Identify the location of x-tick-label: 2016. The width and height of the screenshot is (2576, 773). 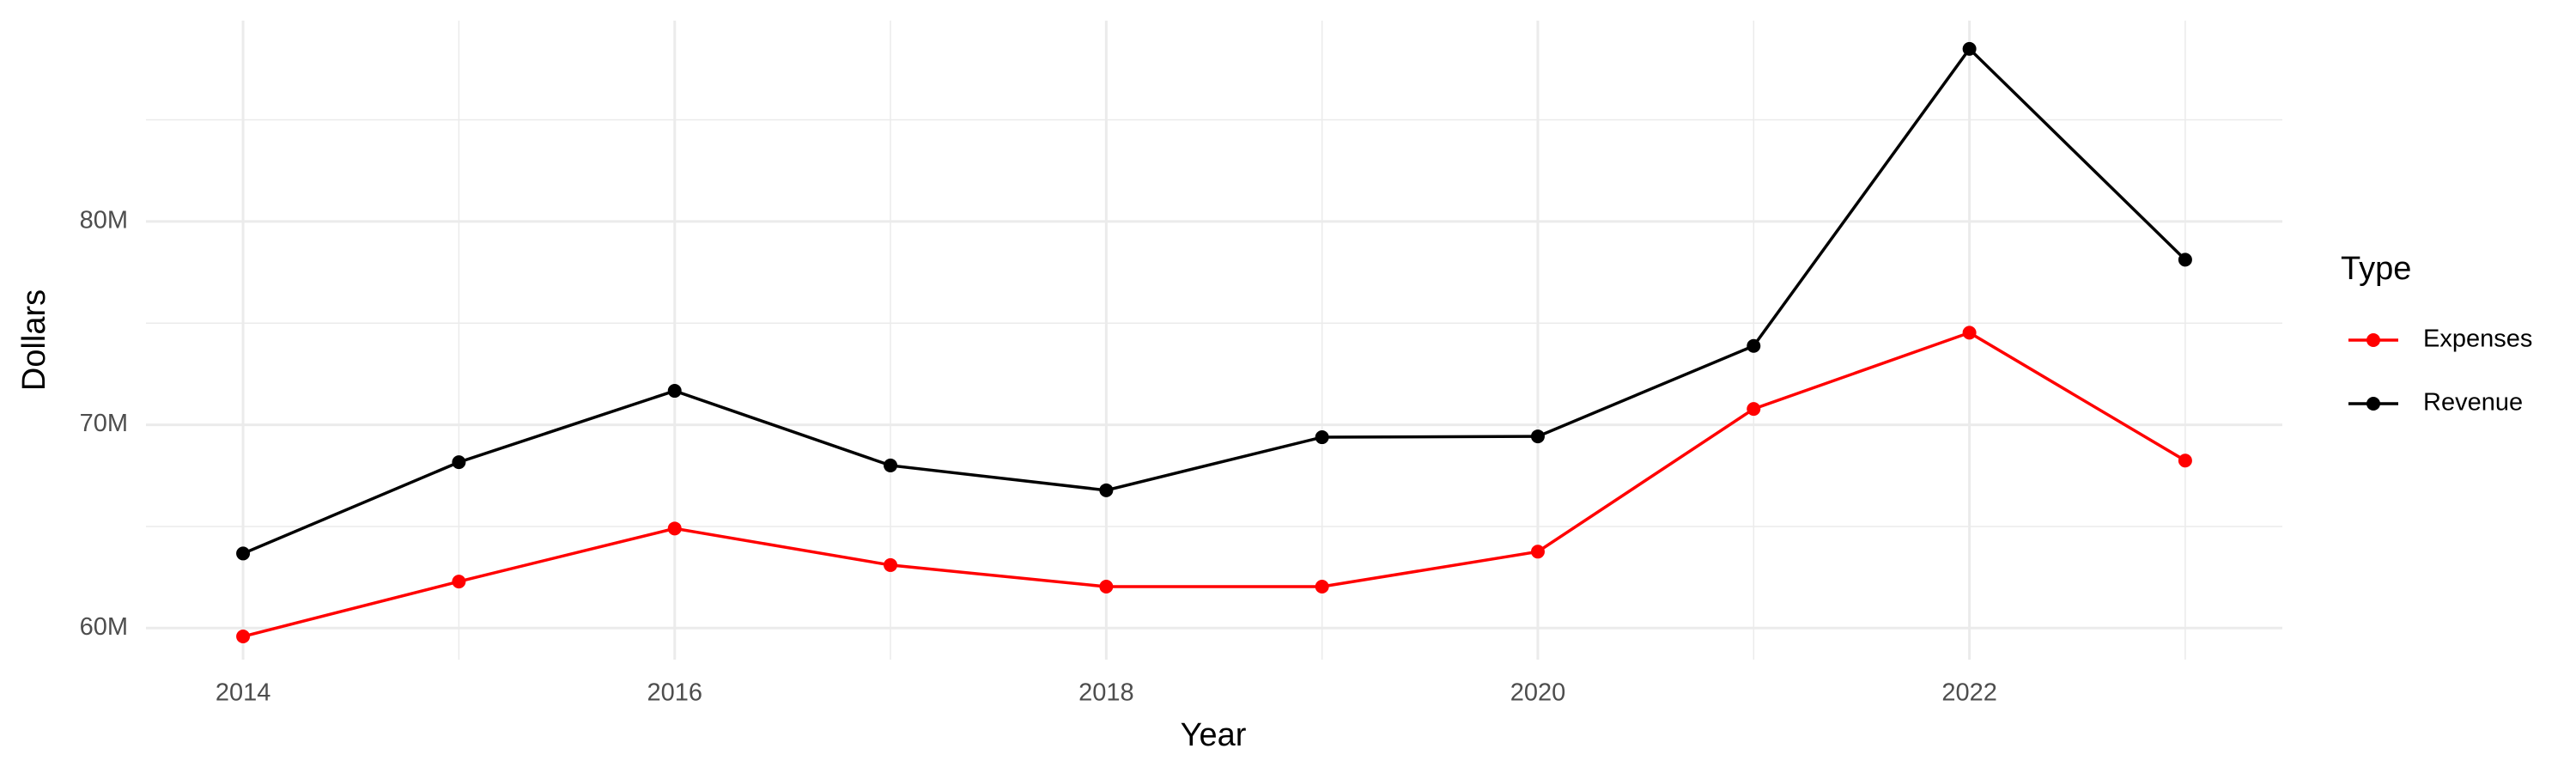
(674, 693).